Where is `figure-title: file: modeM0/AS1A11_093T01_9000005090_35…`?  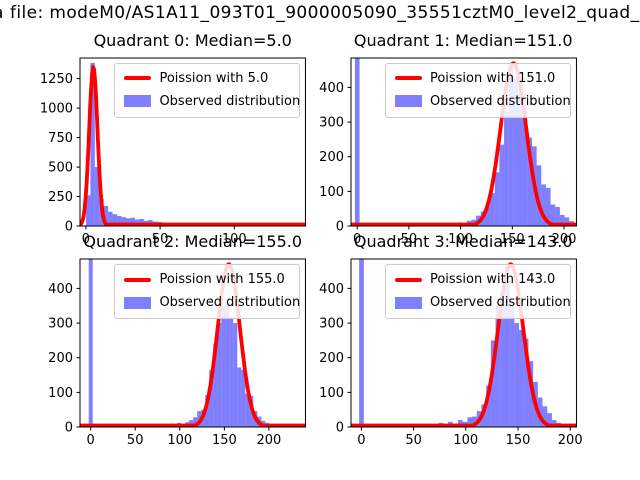 figure-title: file: modeM0/AS1A11_093T01_9000005090_35… is located at coordinates (325, 13).